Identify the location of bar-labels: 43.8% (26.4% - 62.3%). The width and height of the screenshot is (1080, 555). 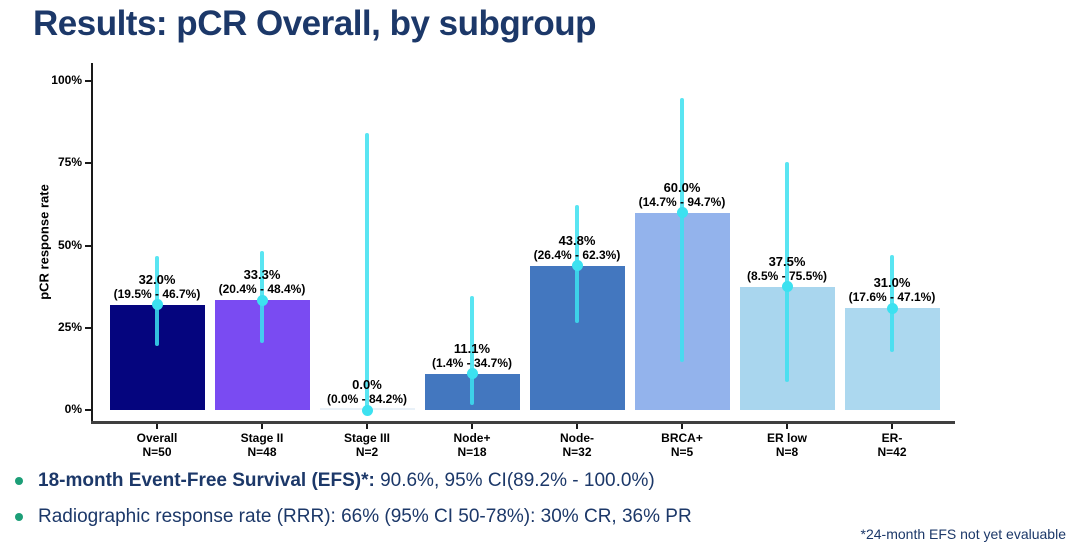
(577, 247).